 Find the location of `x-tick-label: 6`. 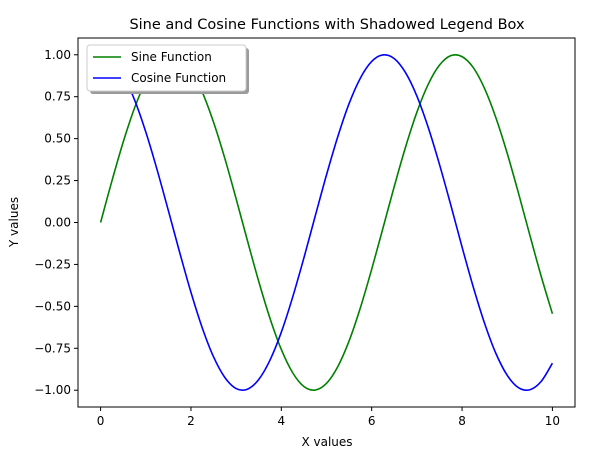

x-tick-label: 6 is located at coordinates (372, 421).